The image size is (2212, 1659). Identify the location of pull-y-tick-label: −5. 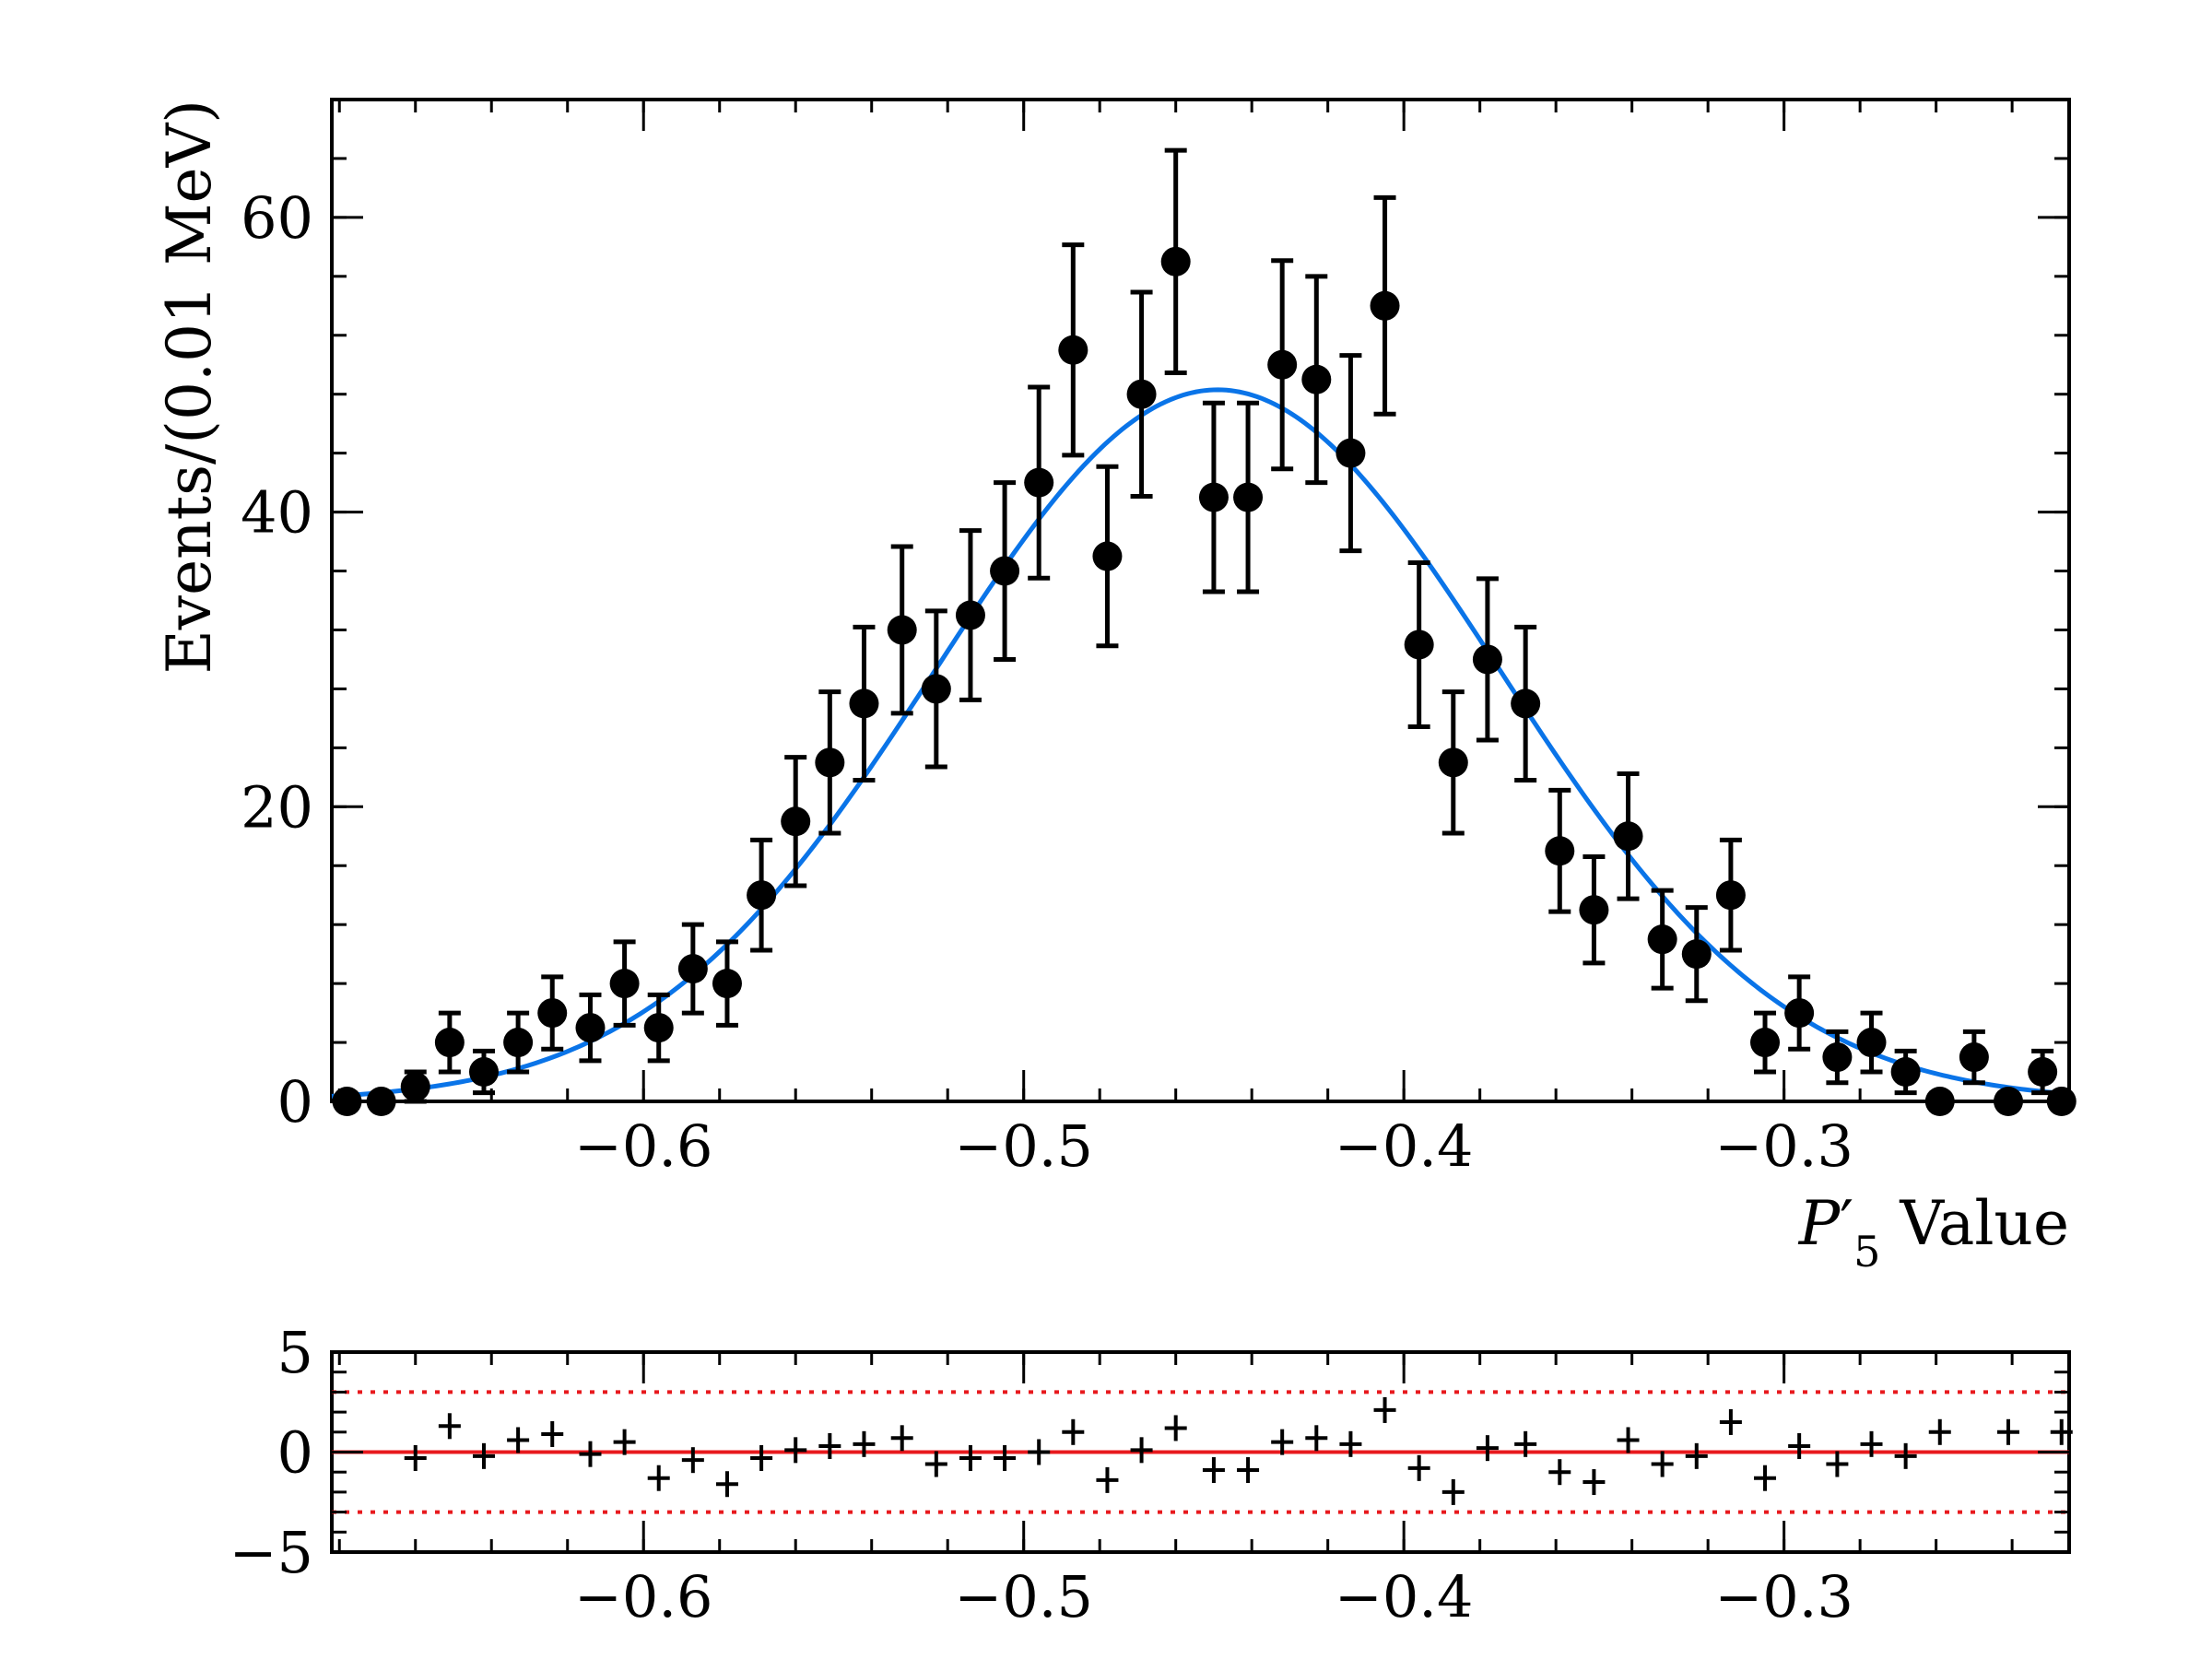
(271, 1552).